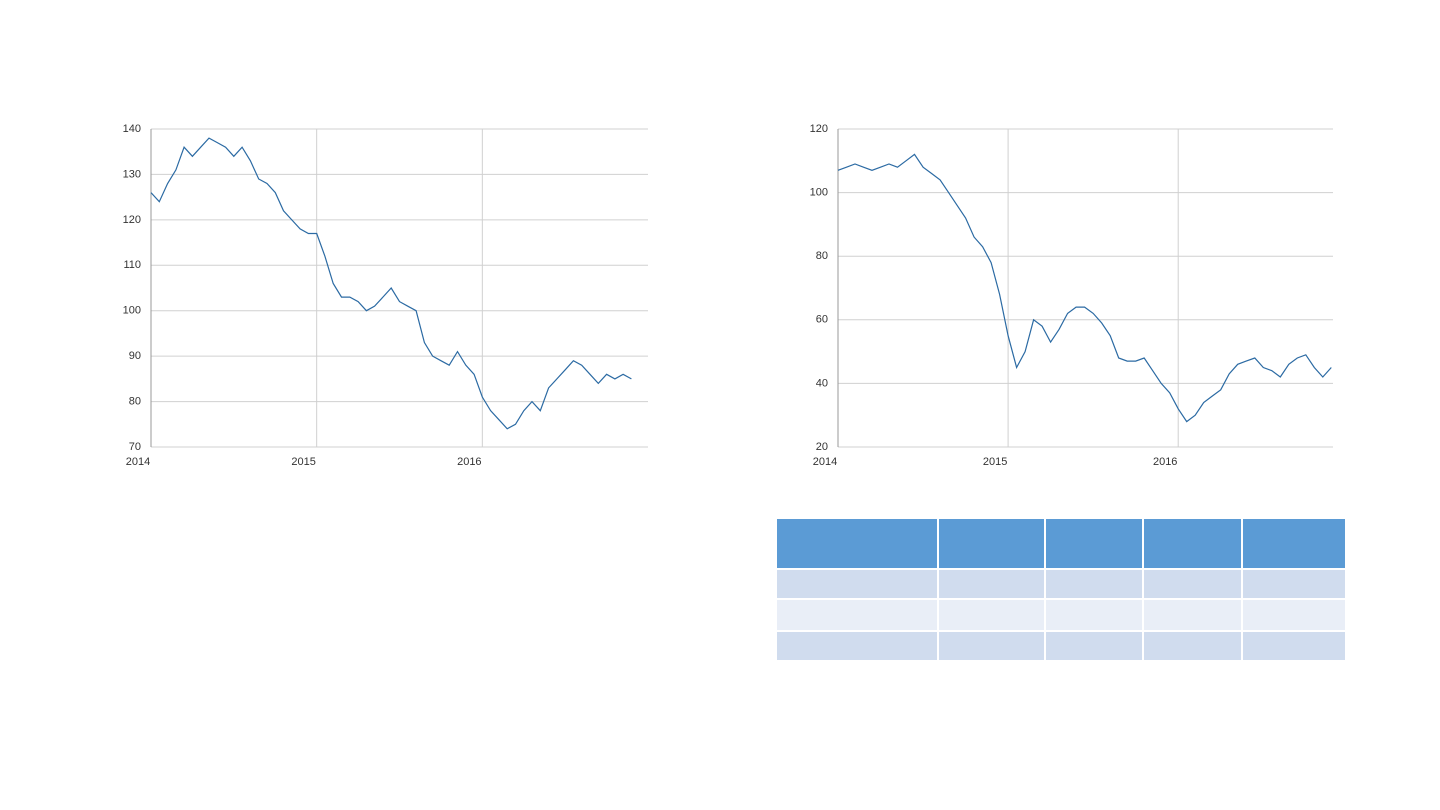 The image size is (1440, 810). I want to click on y-tick-label: 130, so click(132, 174).